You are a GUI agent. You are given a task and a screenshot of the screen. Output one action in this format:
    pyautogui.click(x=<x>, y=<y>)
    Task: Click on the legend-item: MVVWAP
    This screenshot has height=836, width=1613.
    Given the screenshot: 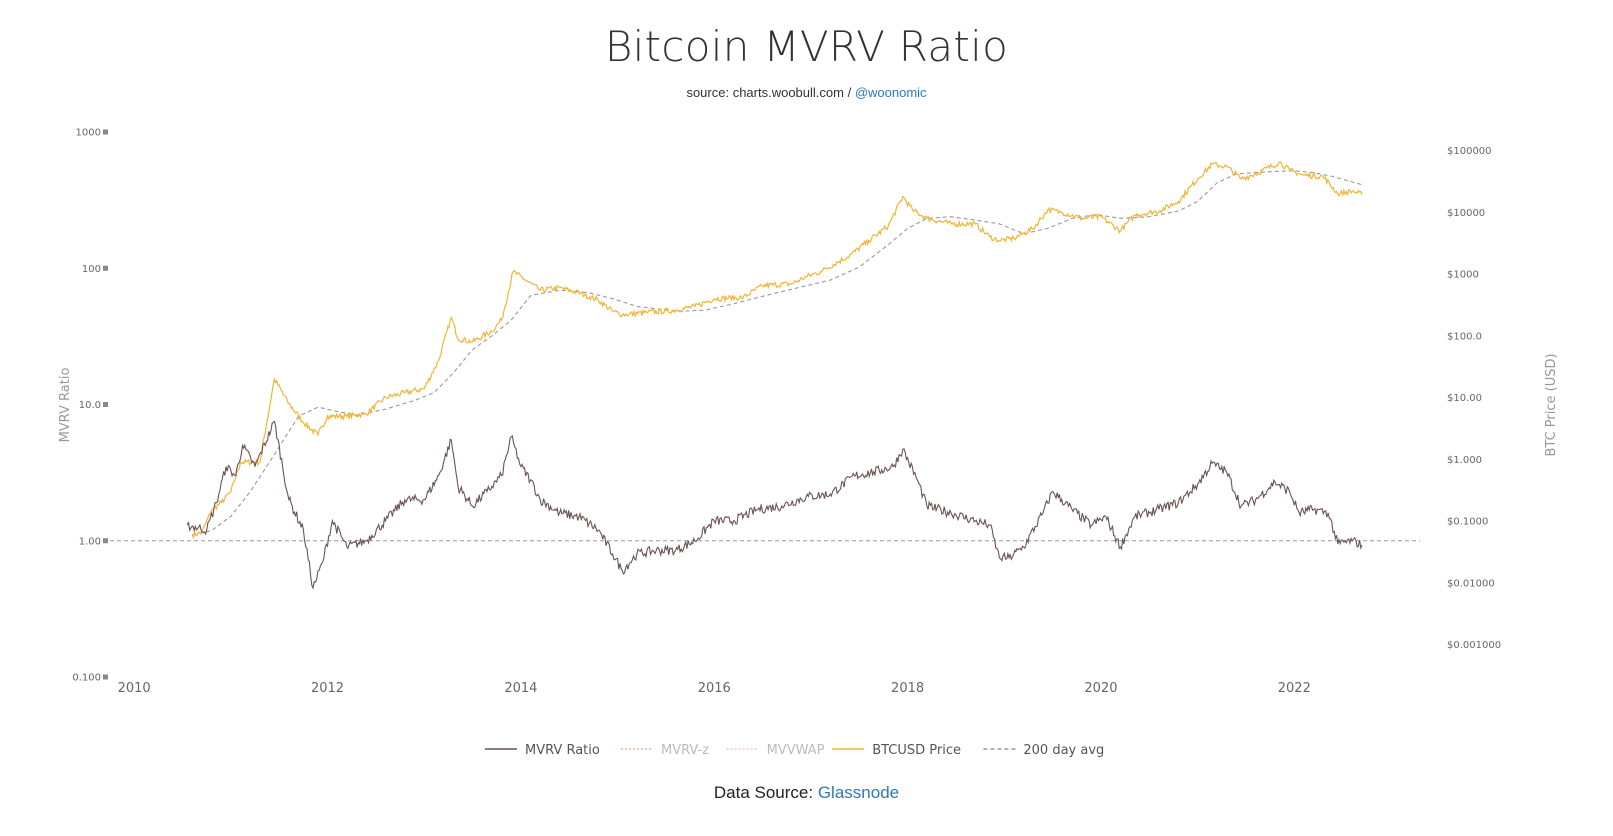 What is the action you would take?
    pyautogui.click(x=775, y=750)
    